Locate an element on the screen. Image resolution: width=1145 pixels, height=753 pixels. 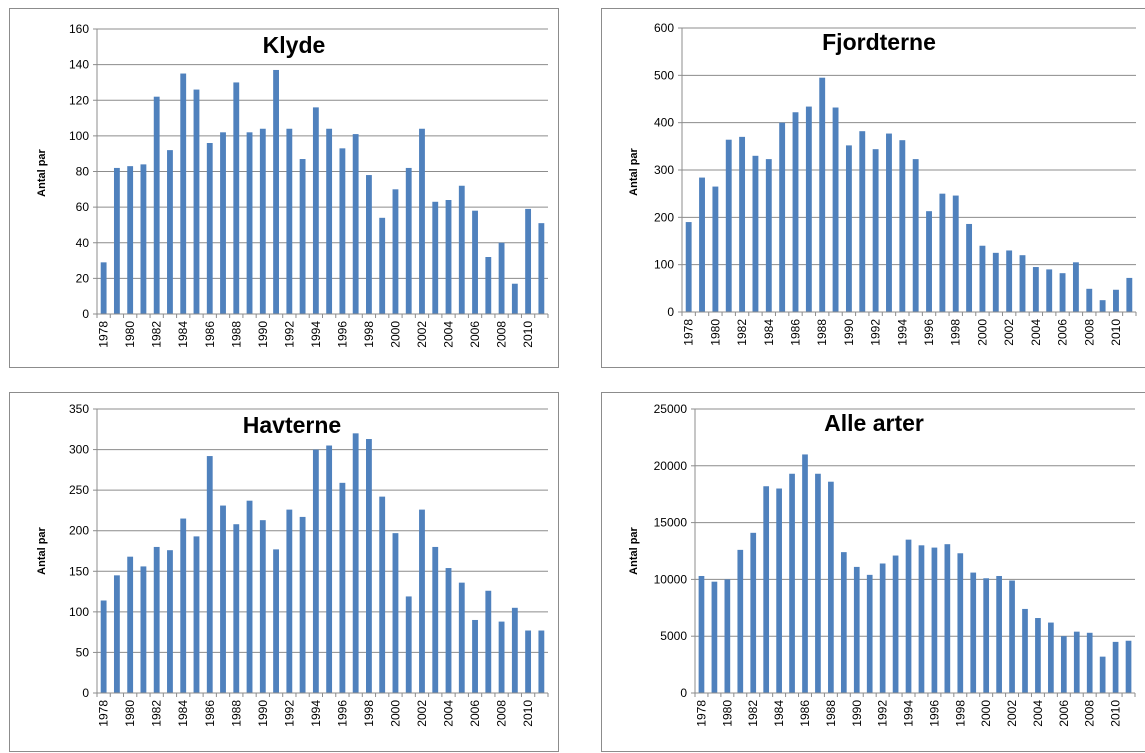
x-tick-label: 1984 is located at coordinates (183, 713).